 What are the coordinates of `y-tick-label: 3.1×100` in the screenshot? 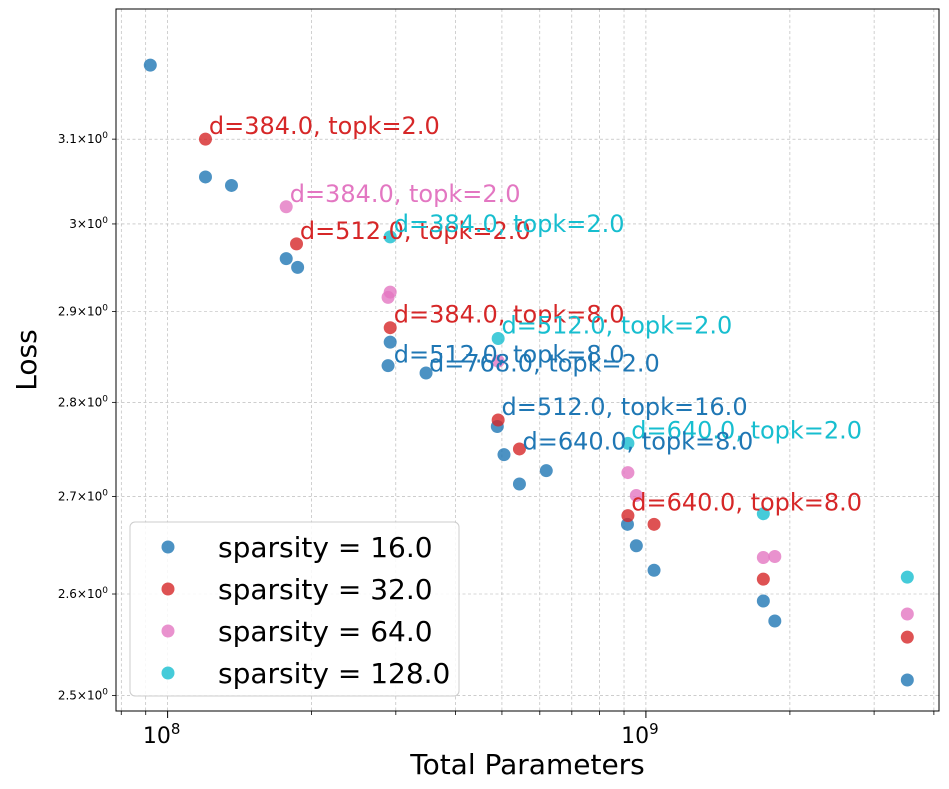 It's located at (83, 138).